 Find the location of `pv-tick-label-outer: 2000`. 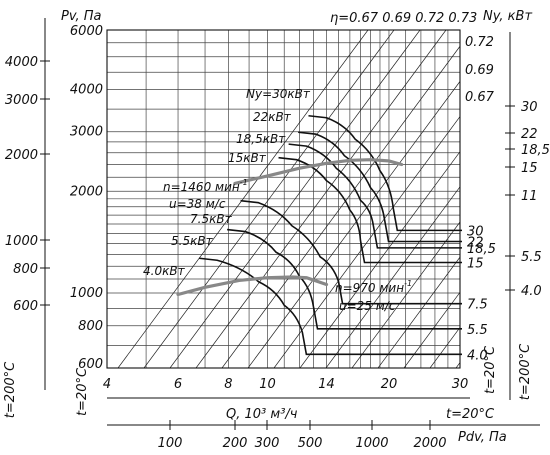

pv-tick-label-outer: 2000 is located at coordinates (21, 155).